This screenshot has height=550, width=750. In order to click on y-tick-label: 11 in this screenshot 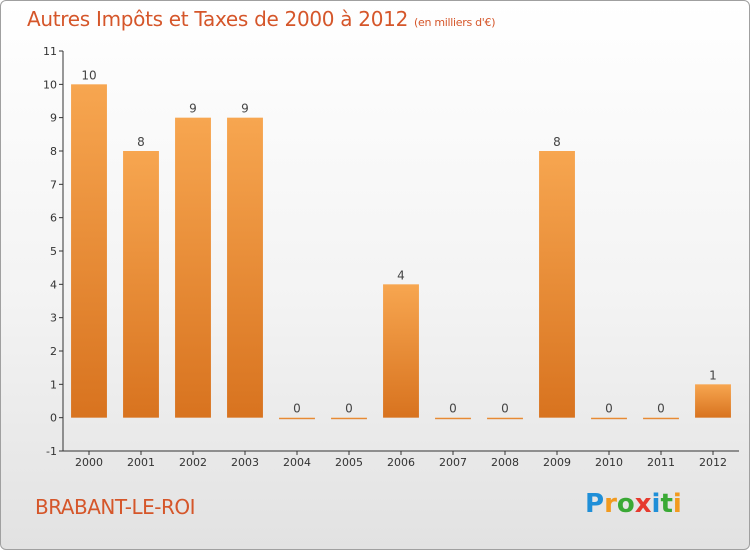, I will do `click(50, 51)`.